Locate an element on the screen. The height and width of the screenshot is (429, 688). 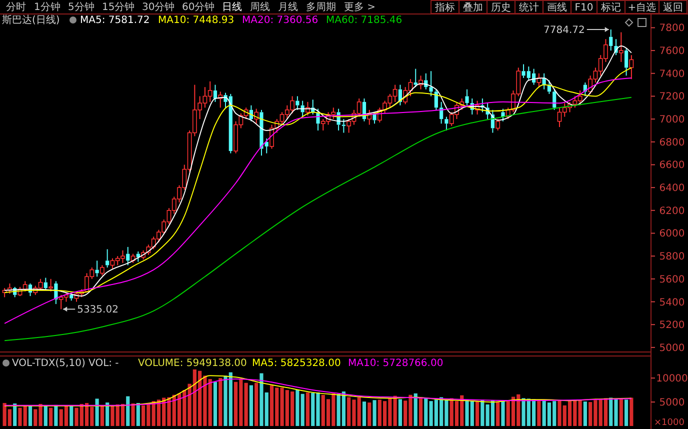
y-tick-label: 7000 is located at coordinates (672, 120).